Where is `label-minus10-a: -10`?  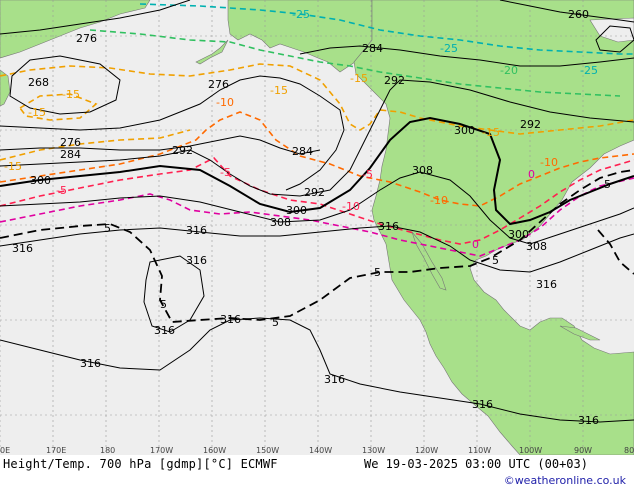
label-minus10-a: -10 is located at coordinates (225, 102).